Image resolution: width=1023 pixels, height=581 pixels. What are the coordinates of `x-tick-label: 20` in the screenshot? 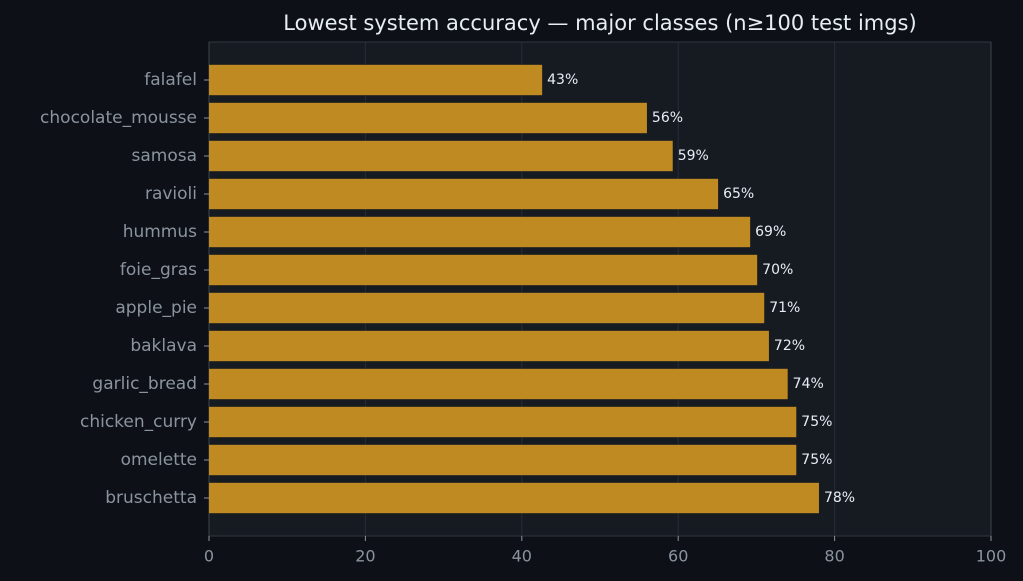 It's located at (365, 556).